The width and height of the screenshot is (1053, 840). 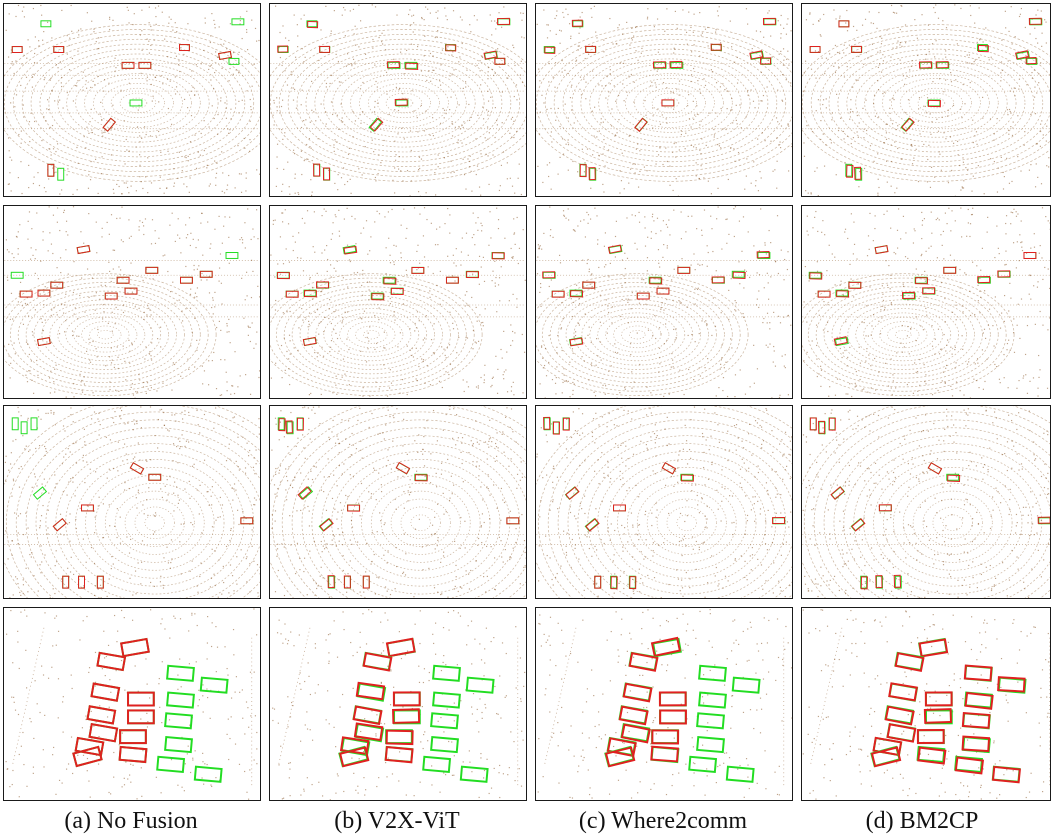 I want to click on panel-r2-v2x-vit, so click(x=398, y=302).